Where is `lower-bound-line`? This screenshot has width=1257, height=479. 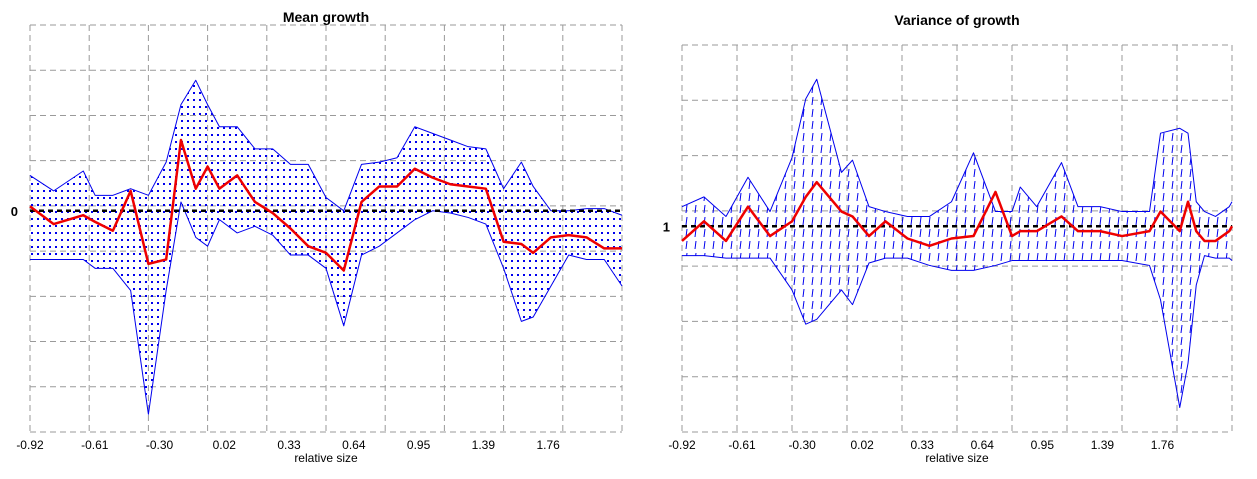 lower-bound-line is located at coordinates (957, 332).